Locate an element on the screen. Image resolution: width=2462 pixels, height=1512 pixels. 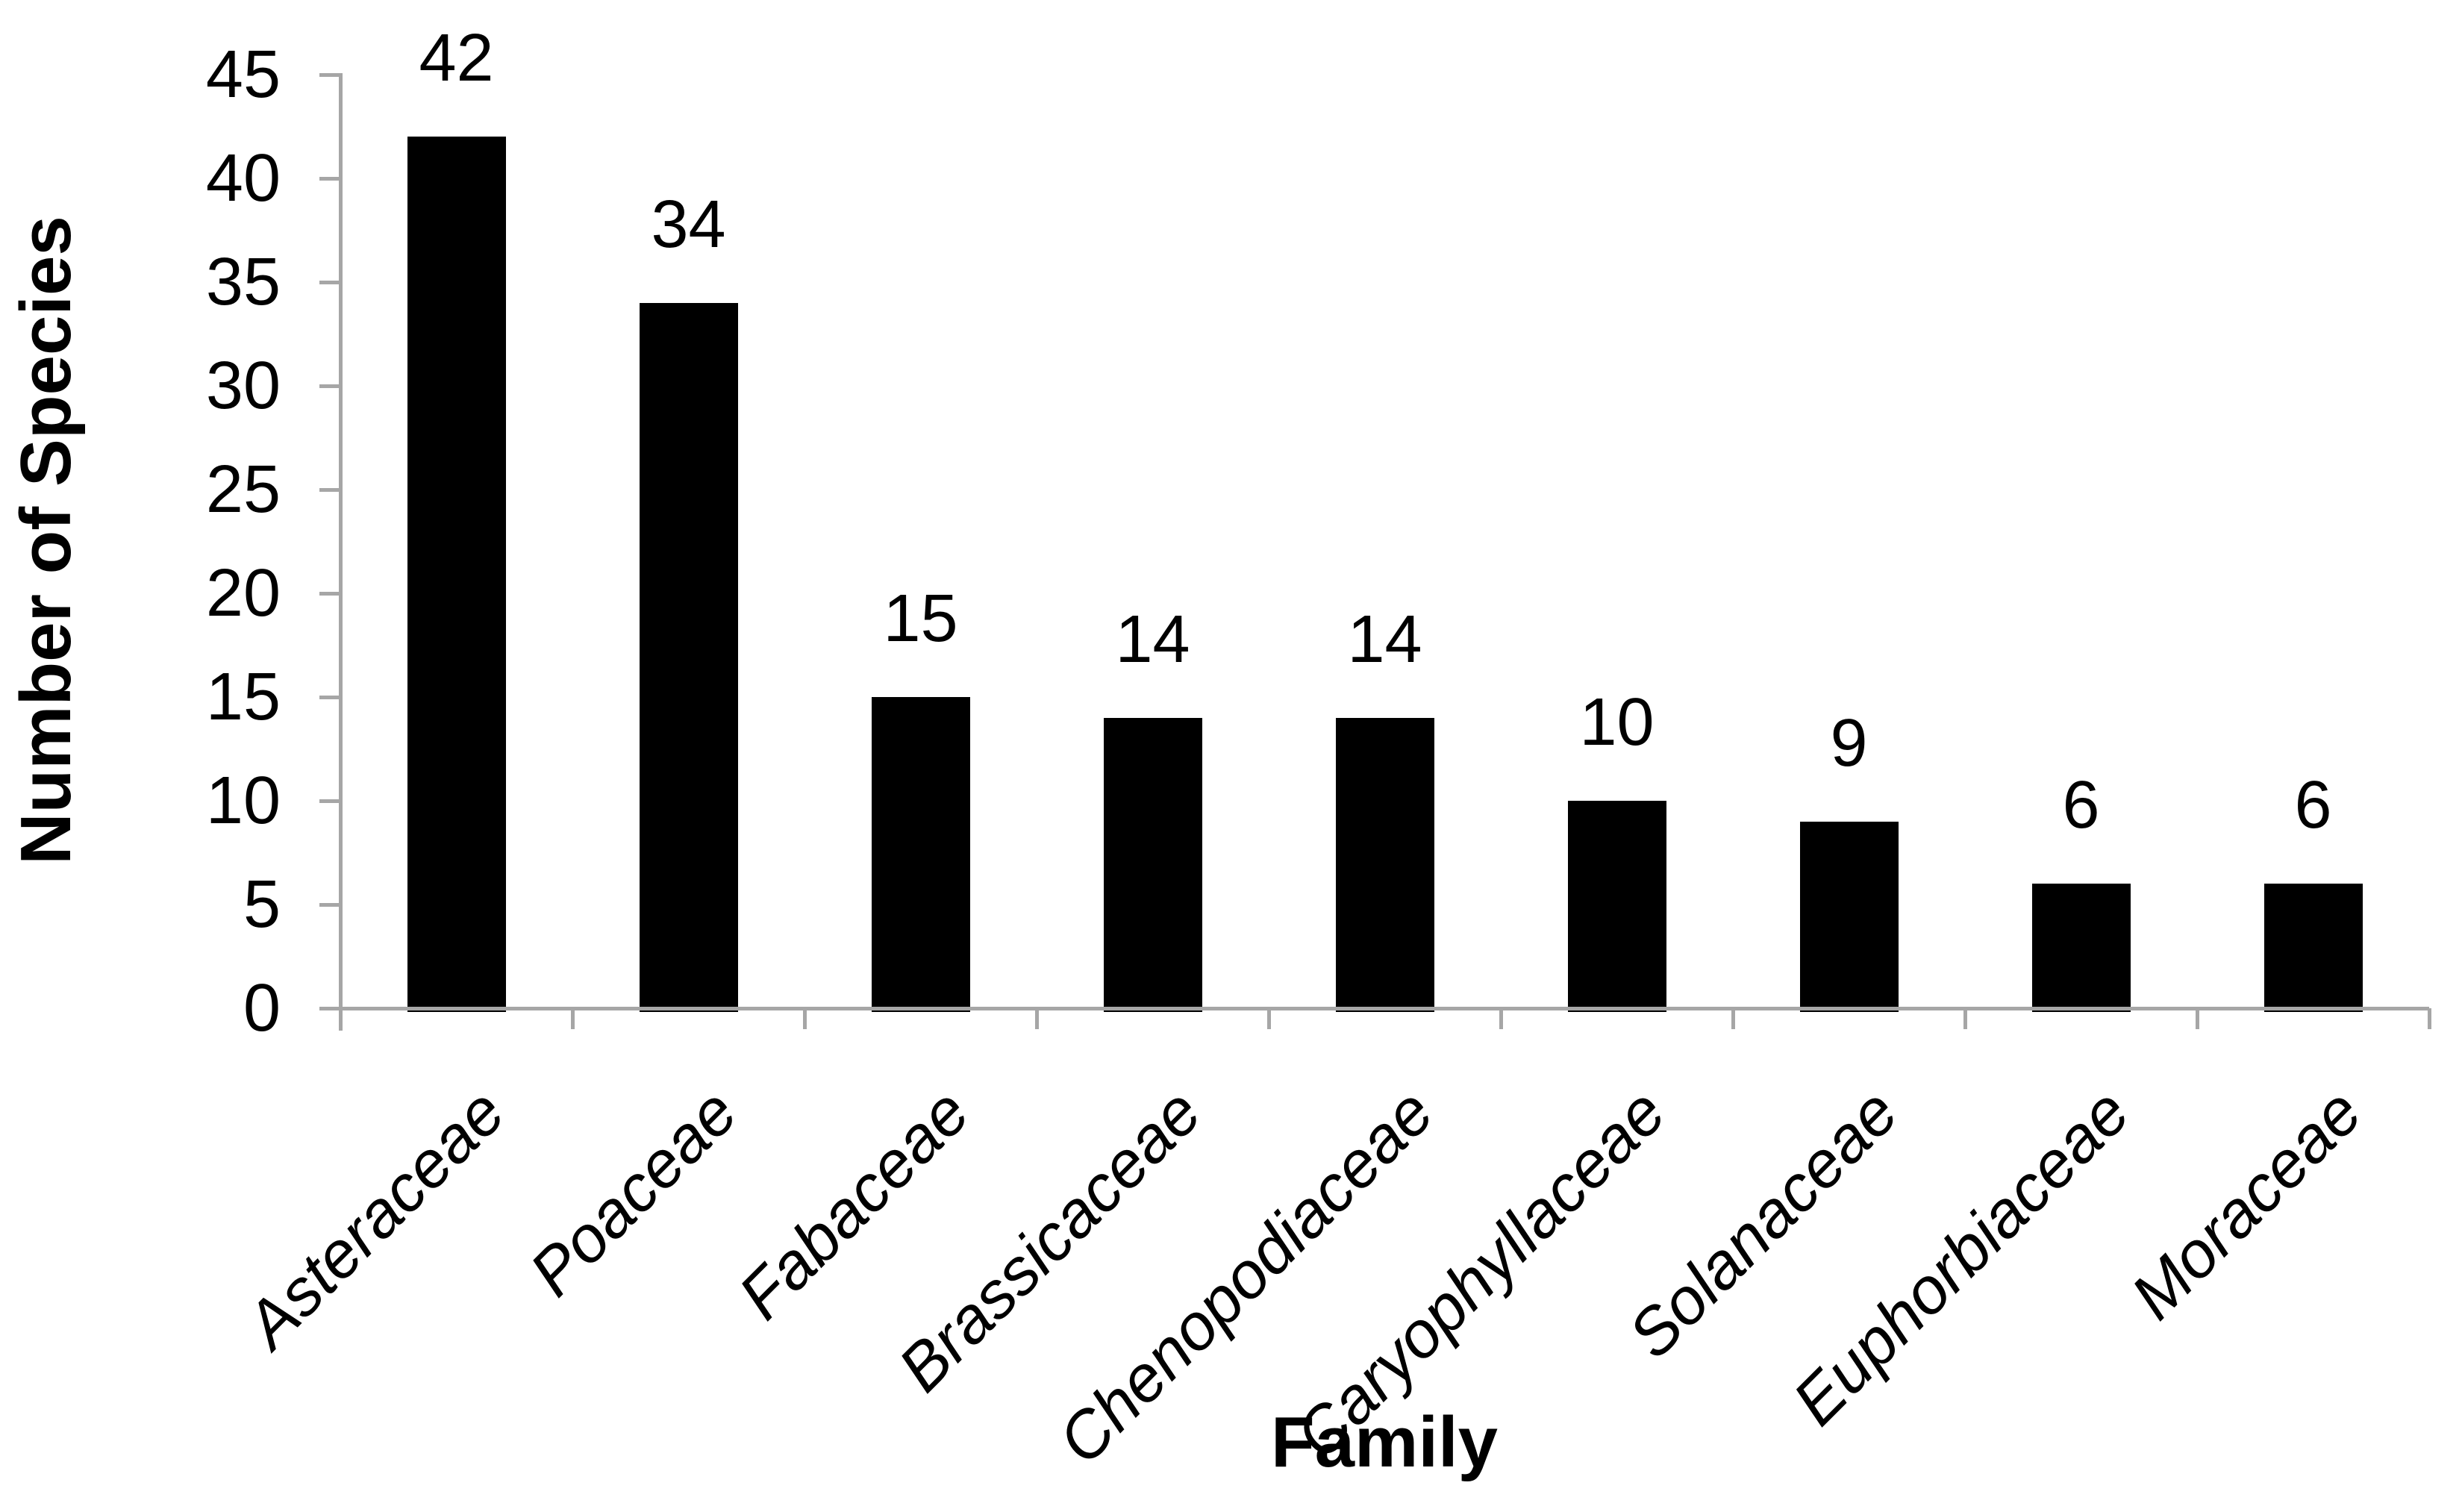
y-tick-label: 25 is located at coordinates (243, 489).